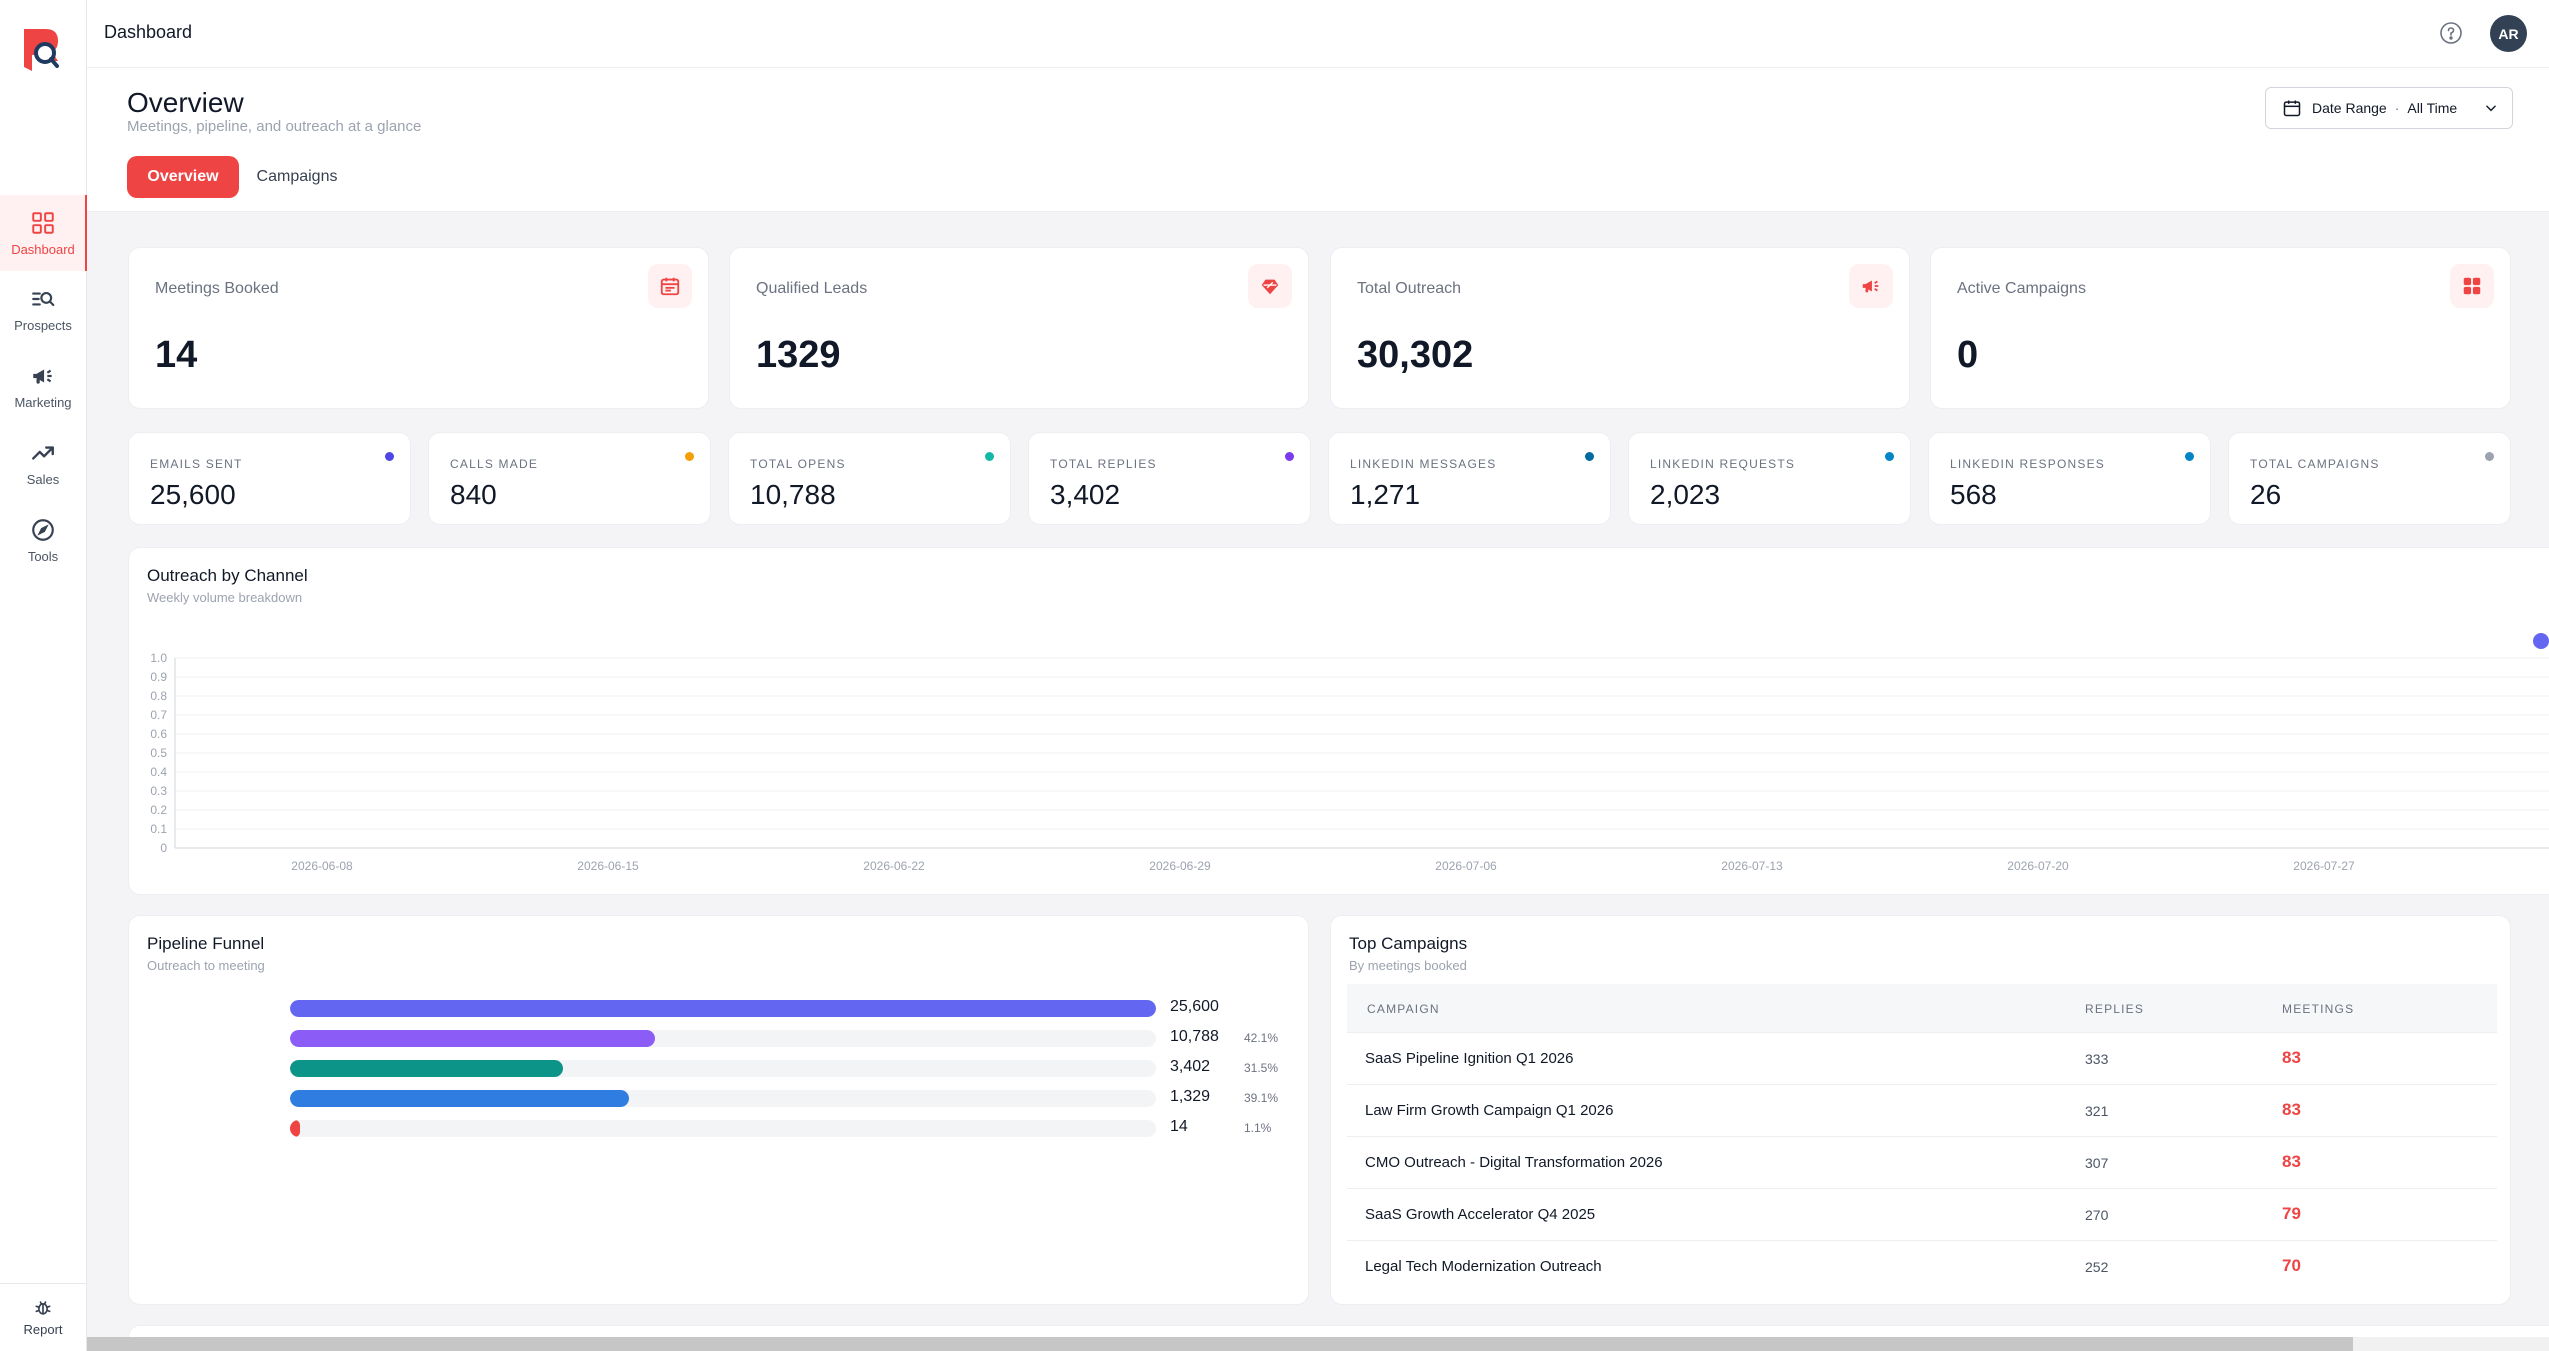 This screenshot has width=2549, height=1351. What do you see at coordinates (1620, 328) in the screenshot?
I see `kpi-card-outreach: Total Outreach 30,302` at bounding box center [1620, 328].